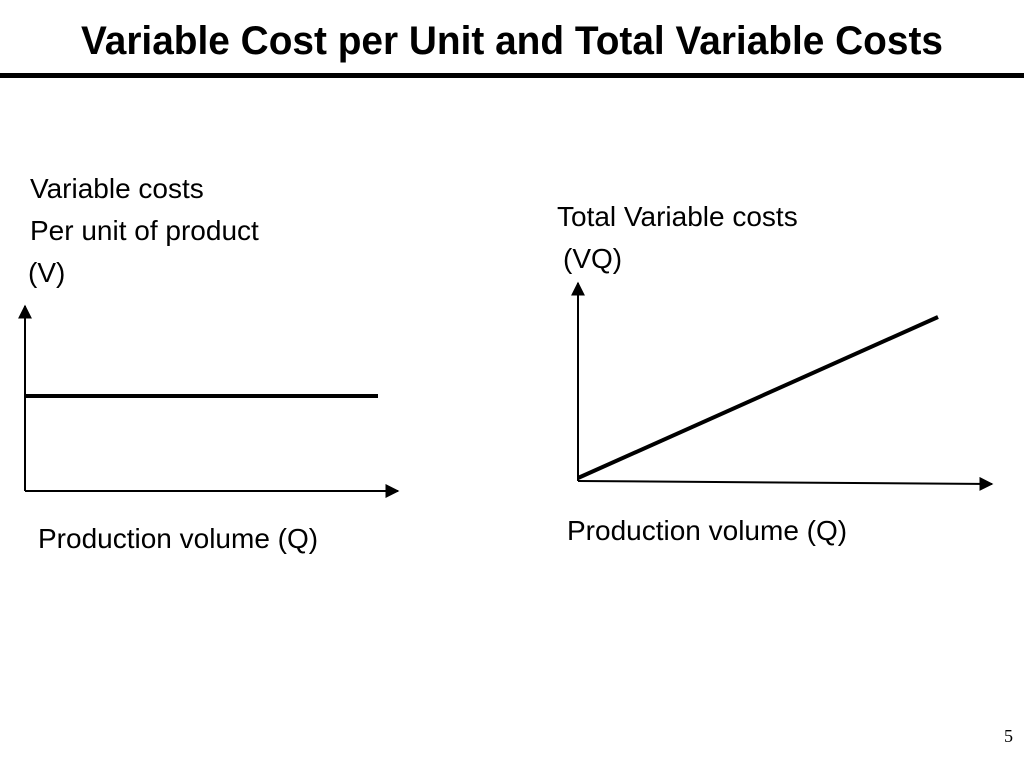 This screenshot has height=768, width=1024. I want to click on y-axis-label: (V), so click(46, 272).